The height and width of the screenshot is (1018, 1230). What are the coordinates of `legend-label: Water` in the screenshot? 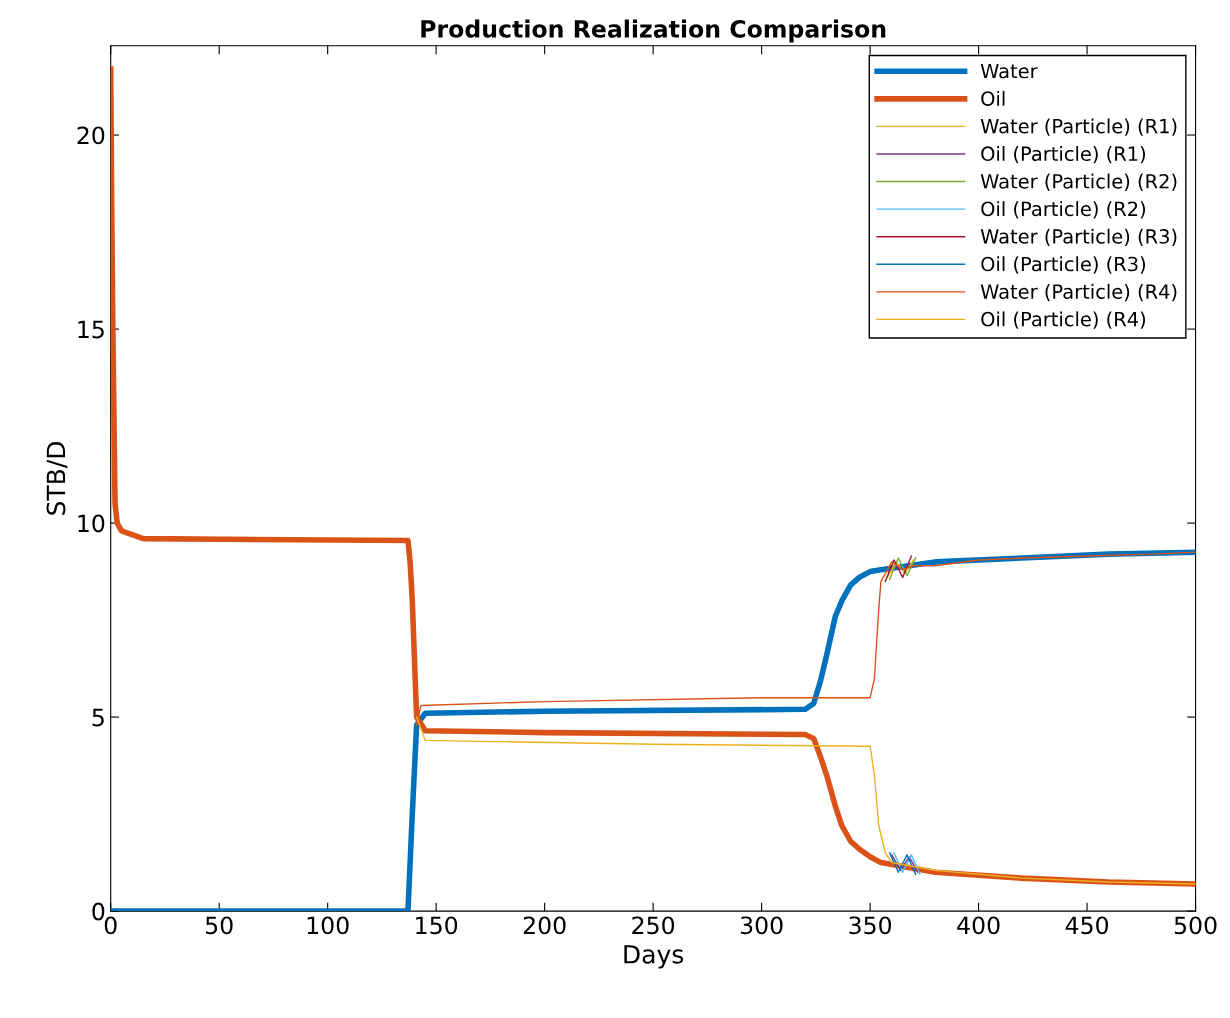 It's located at (1009, 71).